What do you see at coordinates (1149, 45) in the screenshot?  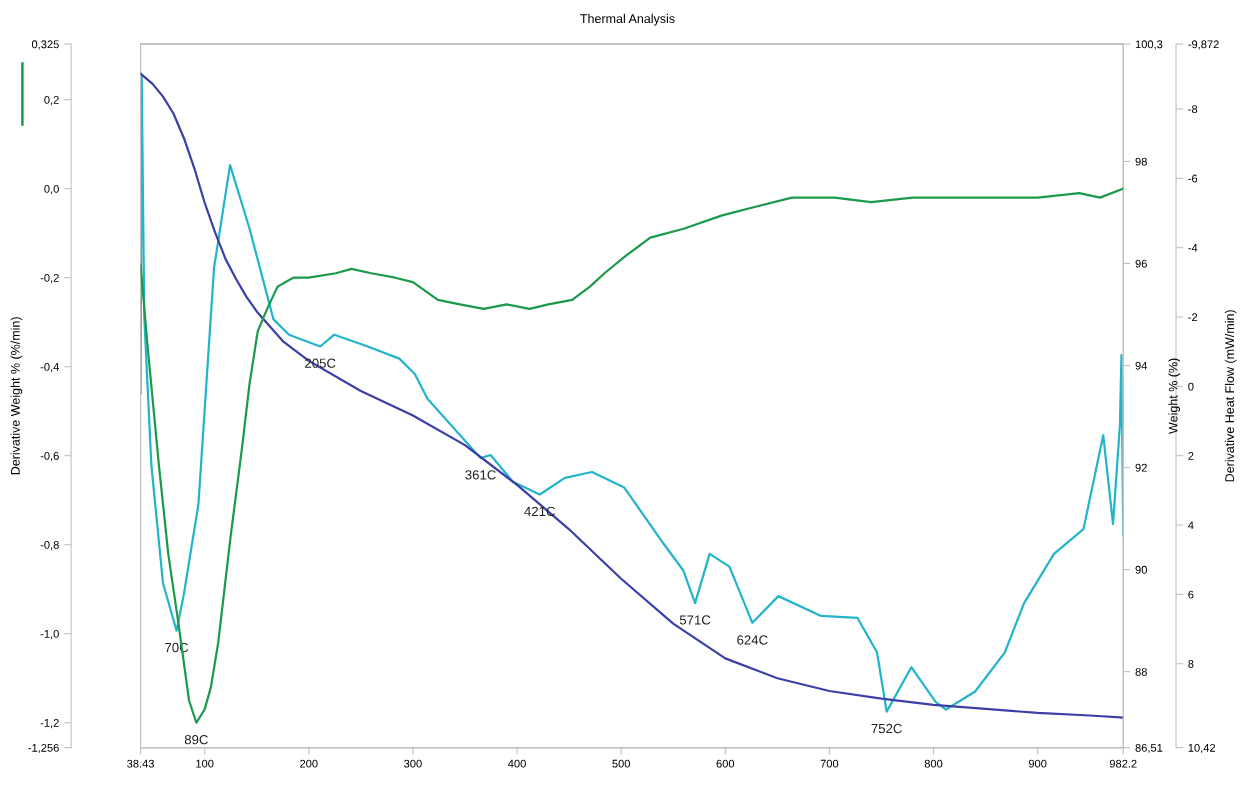 I see `y2-tick-label: 100,3` at bounding box center [1149, 45].